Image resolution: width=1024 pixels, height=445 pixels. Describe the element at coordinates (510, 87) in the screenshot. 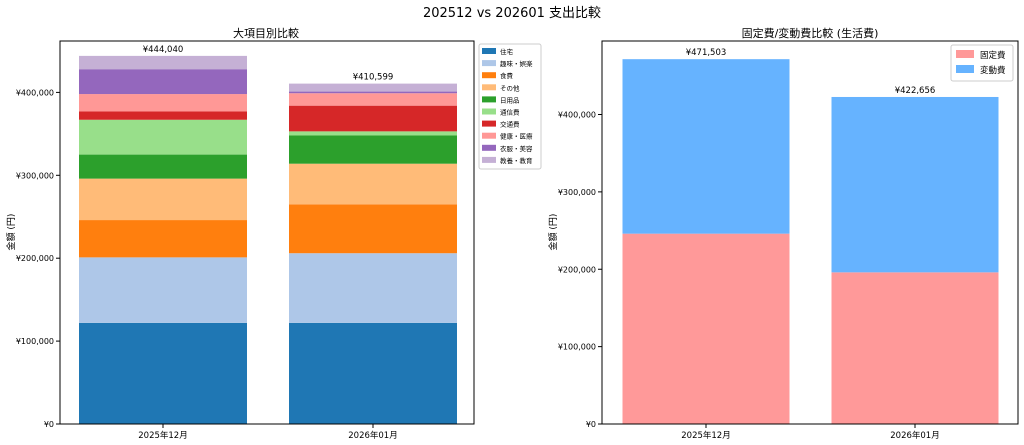

I see `legend-label: その他` at that location.